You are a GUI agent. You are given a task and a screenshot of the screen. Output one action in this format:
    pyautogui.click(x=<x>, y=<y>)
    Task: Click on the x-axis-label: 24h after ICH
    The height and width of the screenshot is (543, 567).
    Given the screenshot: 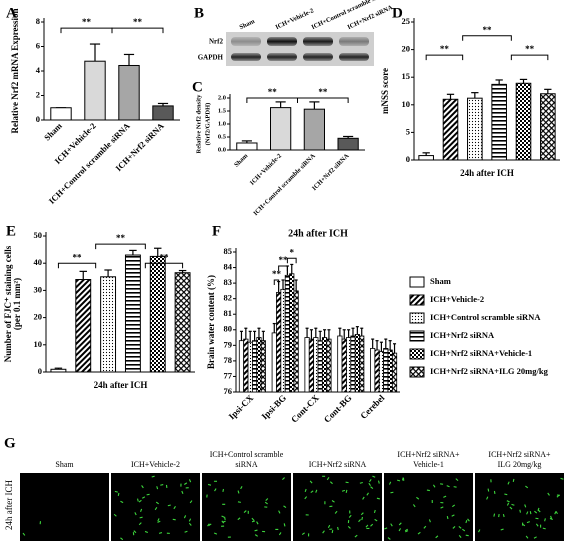 What is the action you would take?
    pyautogui.click(x=487, y=173)
    